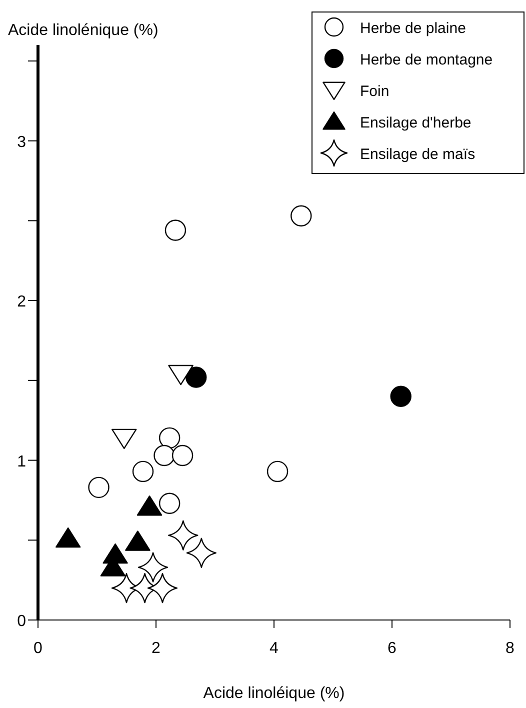 This screenshot has width=526, height=708. I want to click on y-axis-title: Acide linolénique (%), so click(83, 30).